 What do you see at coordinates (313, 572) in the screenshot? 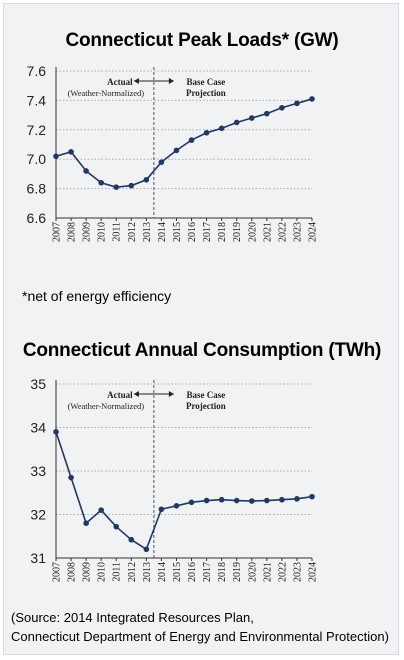
I see `x-tick-label: 2024` at bounding box center [313, 572].